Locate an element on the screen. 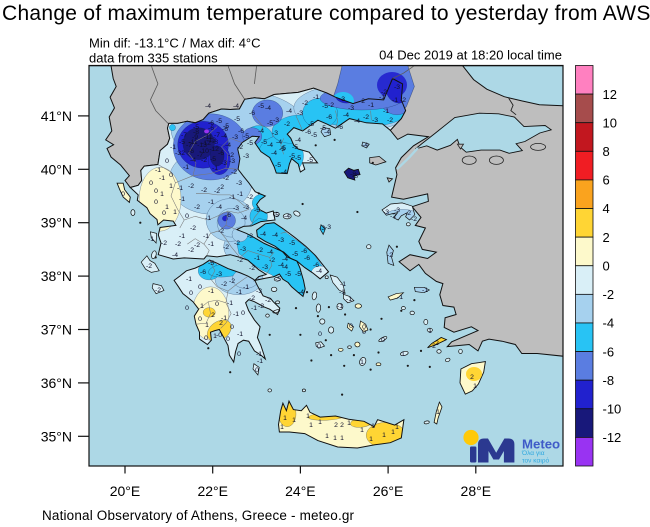 The image size is (650, 527). svg-text: τον καιρό is located at coordinates (536, 461).